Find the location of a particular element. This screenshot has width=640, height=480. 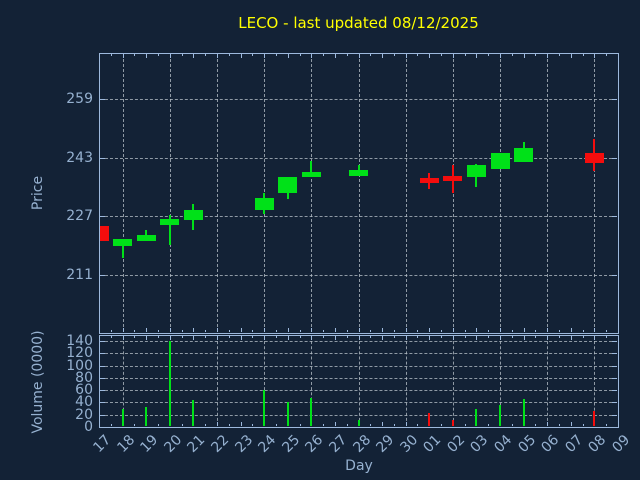

price-tick-label: 243 is located at coordinates (79, 157).